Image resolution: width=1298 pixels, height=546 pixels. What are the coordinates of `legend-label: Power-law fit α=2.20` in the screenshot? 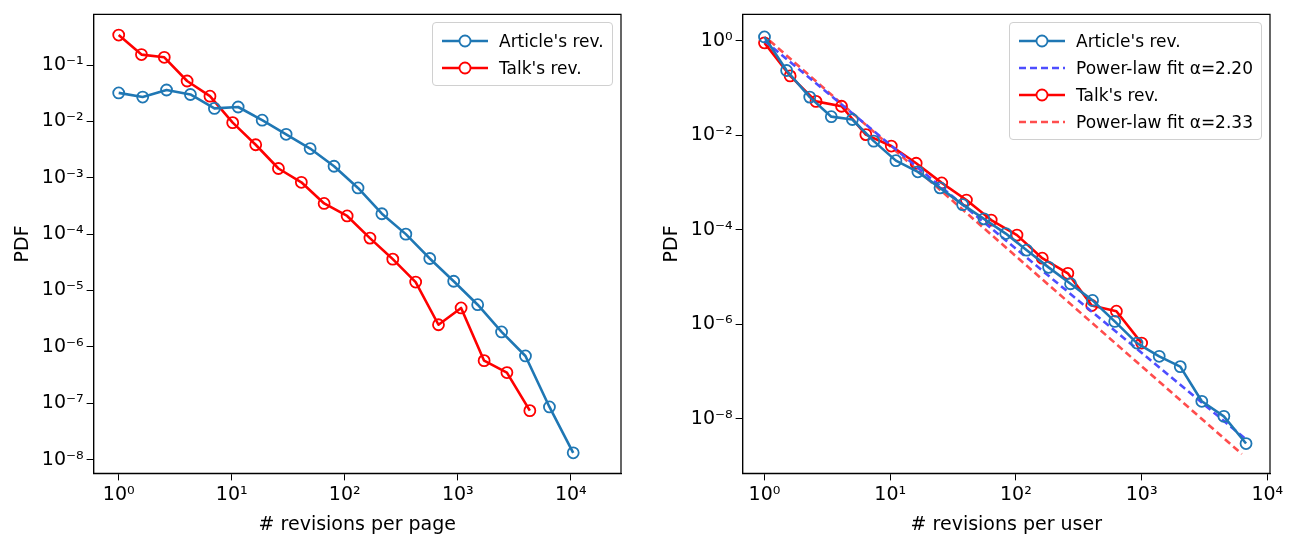 It's located at (1164, 67).